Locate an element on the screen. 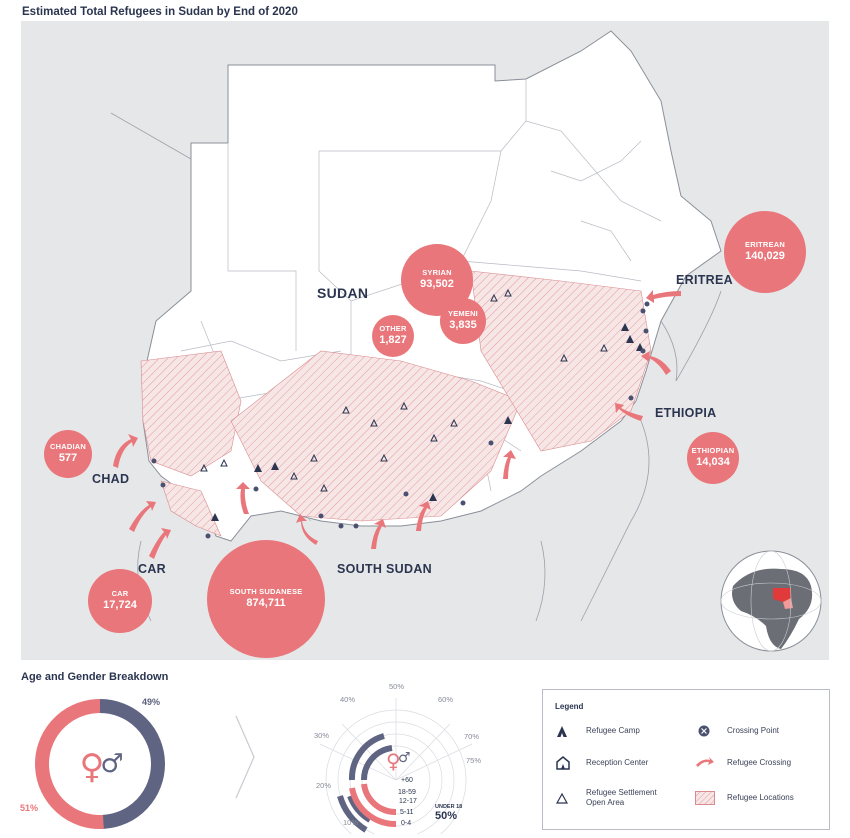 This screenshot has height=838, width=850. age-group-label: 18-59 is located at coordinates (407, 792).